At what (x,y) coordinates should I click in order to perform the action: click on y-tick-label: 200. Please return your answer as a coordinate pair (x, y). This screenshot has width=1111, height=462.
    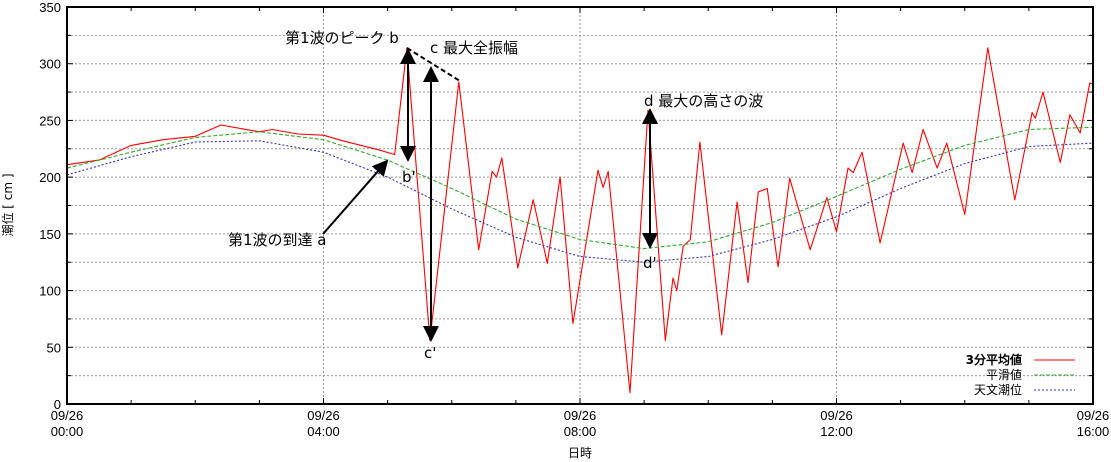
    Looking at the image, I should click on (50, 177).